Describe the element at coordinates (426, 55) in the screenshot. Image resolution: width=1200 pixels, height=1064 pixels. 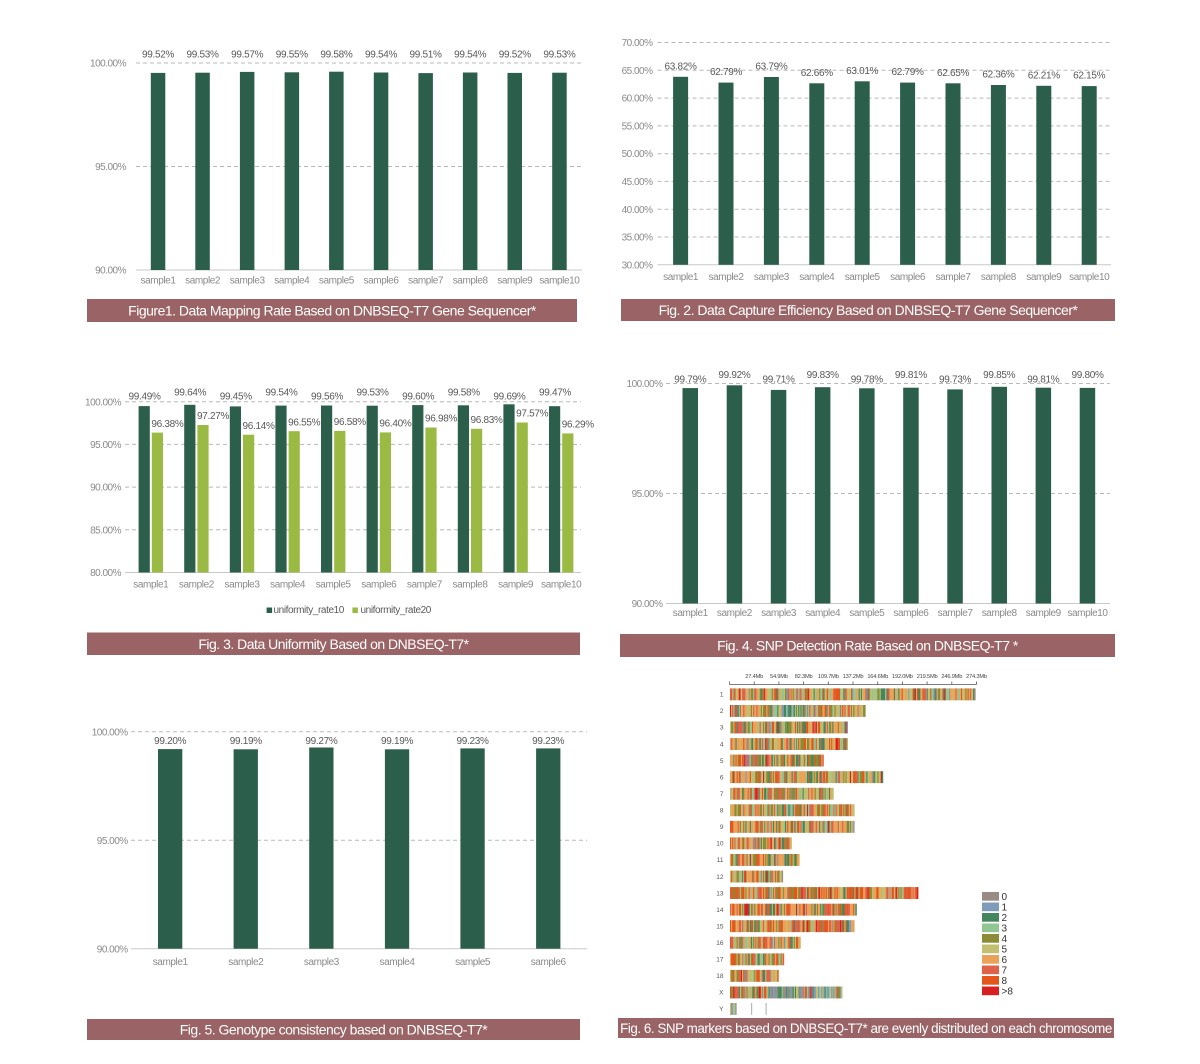
I see `svg-text: 99.51%` at that location.